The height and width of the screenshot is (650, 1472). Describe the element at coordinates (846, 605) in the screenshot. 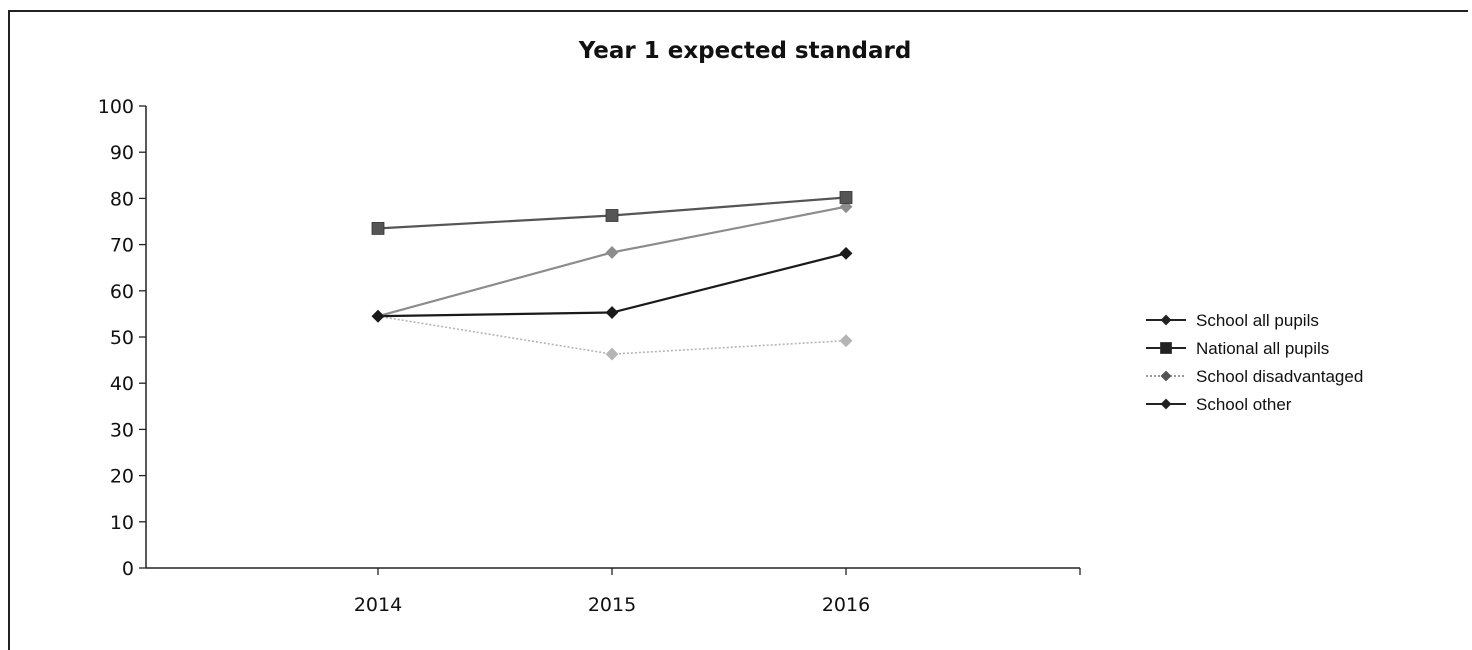

I see `x-tick-label: 2016` at that location.